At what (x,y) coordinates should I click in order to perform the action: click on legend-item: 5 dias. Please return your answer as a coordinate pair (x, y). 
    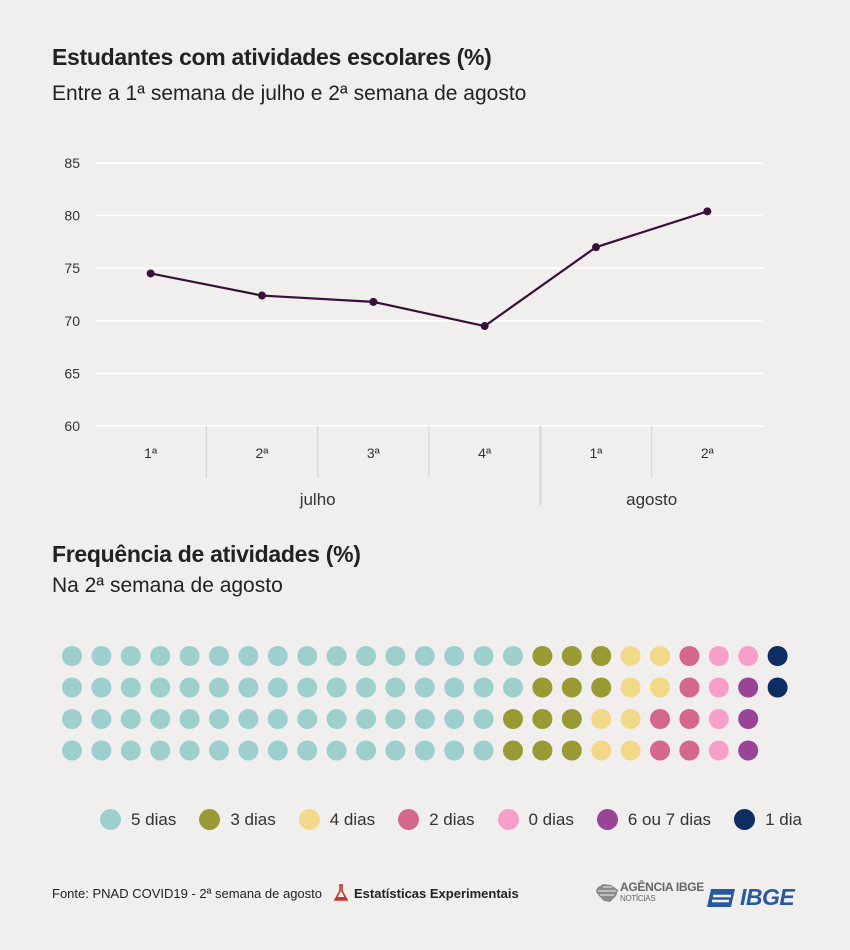
    Looking at the image, I should click on (138, 819).